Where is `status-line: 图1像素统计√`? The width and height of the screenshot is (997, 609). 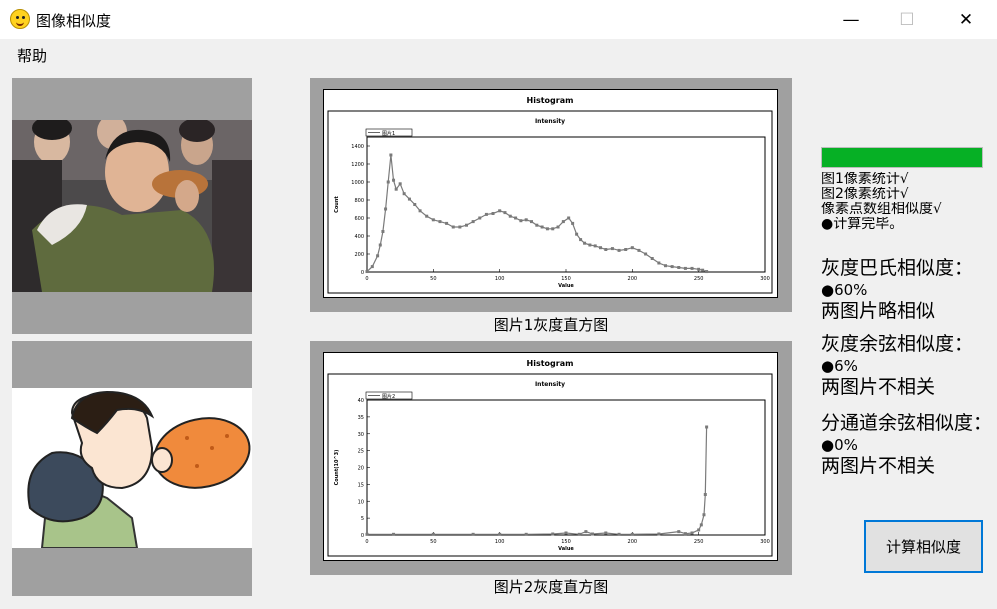 status-line: 图1像素统计√ is located at coordinates (906, 179).